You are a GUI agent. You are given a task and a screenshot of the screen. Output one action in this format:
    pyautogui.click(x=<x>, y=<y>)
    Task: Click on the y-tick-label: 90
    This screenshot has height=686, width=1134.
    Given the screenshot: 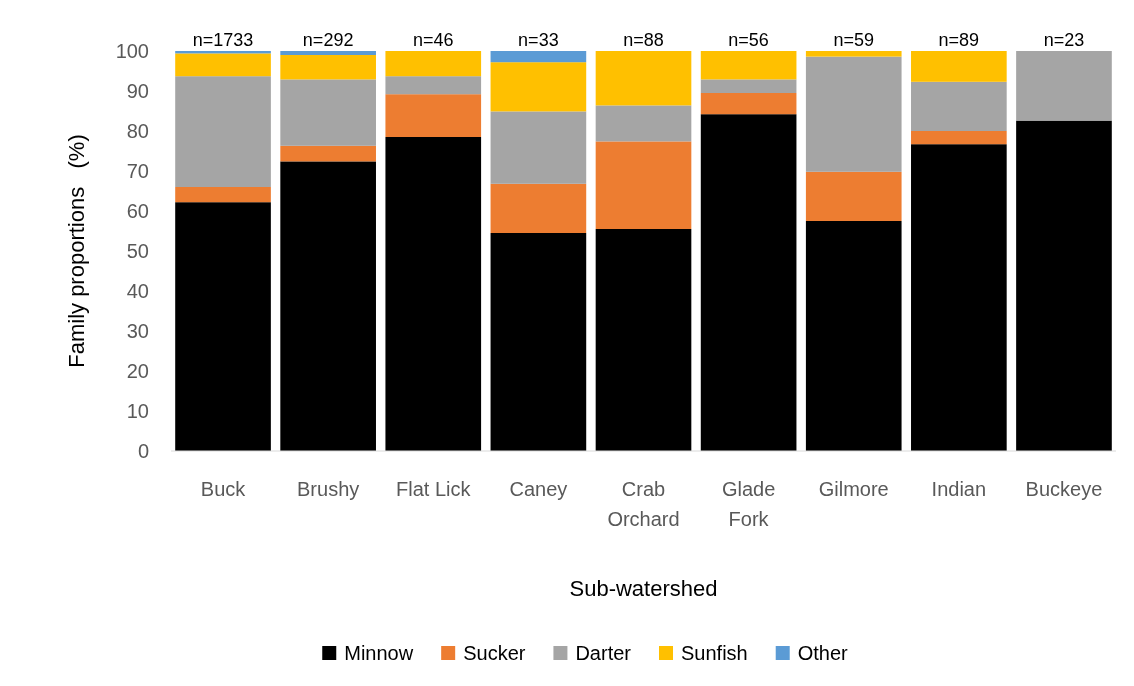 What is the action you would take?
    pyautogui.click(x=137, y=91)
    